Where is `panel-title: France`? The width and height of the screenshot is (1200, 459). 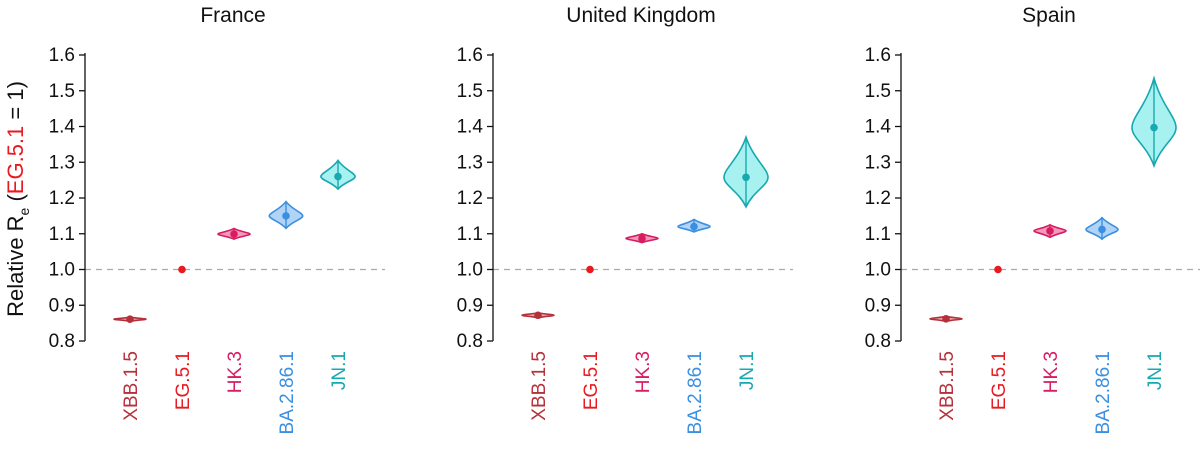 panel-title: France is located at coordinates (232, 15).